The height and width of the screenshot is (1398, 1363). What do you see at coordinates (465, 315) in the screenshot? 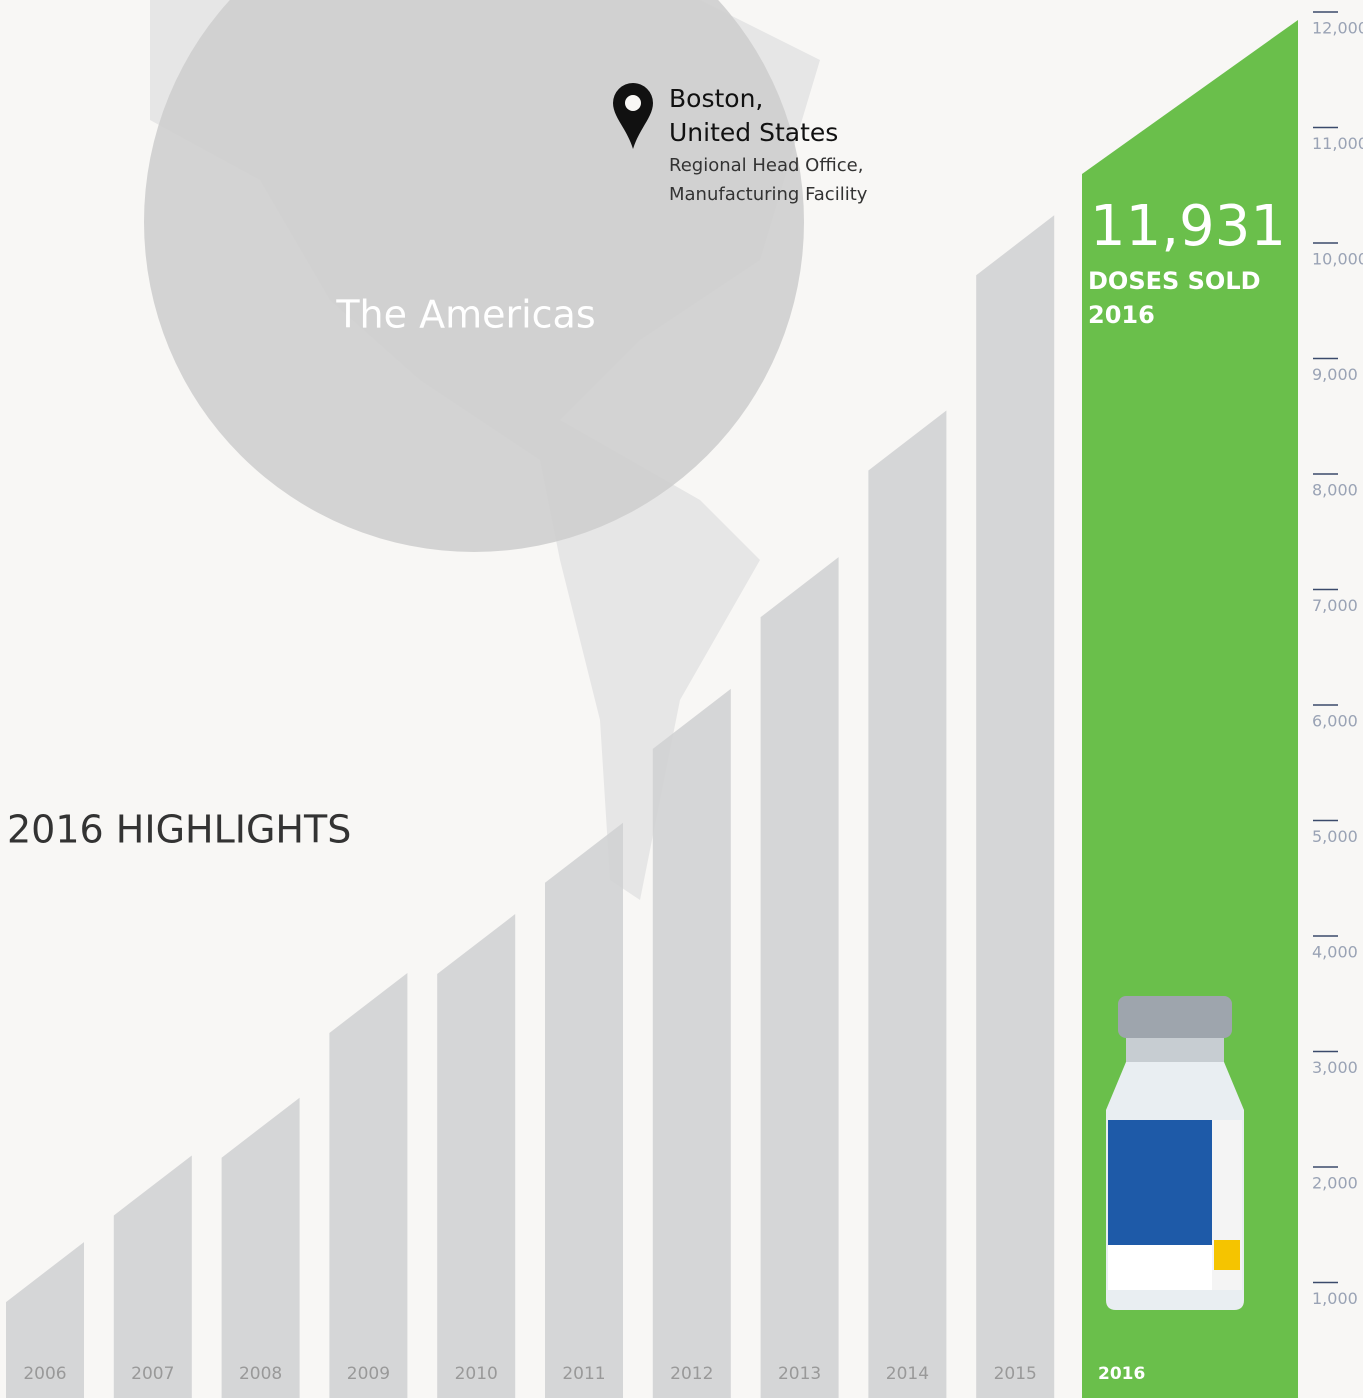
I see `region-label: The Americas` at bounding box center [465, 315].